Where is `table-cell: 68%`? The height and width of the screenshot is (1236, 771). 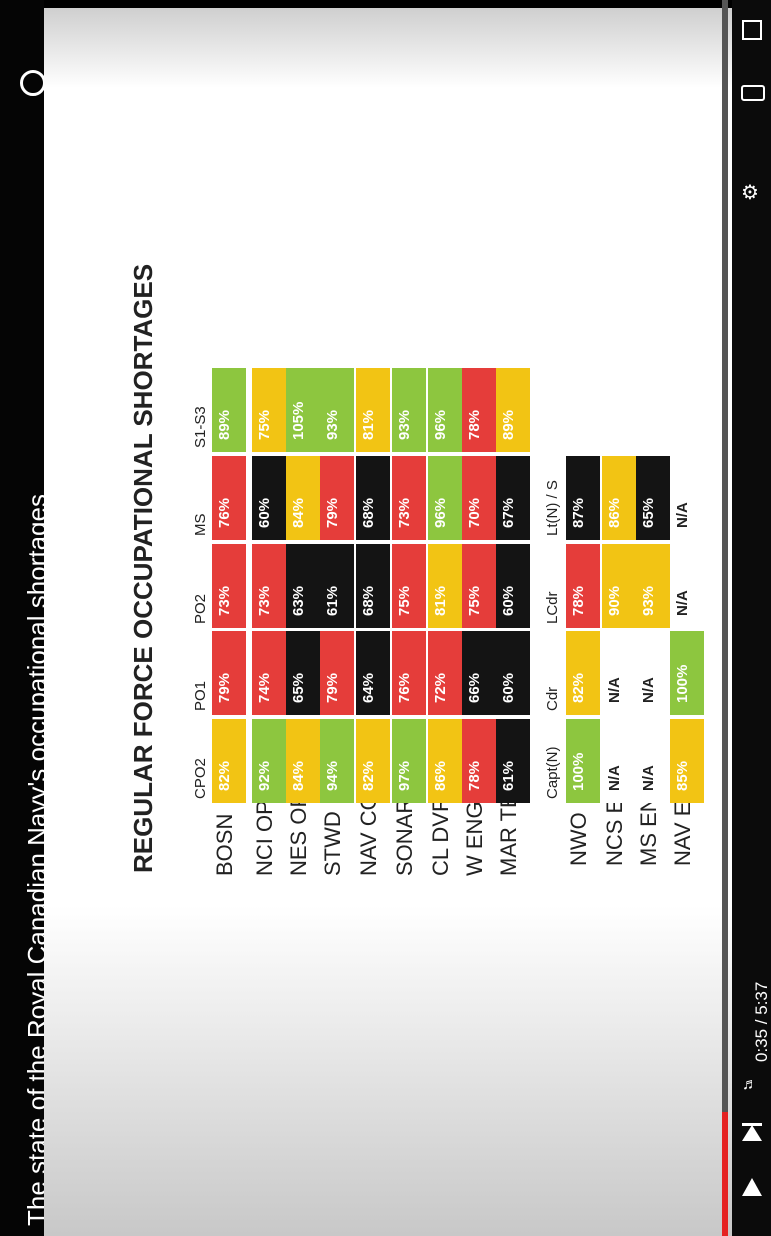 table-cell: 68% is located at coordinates (373, 498).